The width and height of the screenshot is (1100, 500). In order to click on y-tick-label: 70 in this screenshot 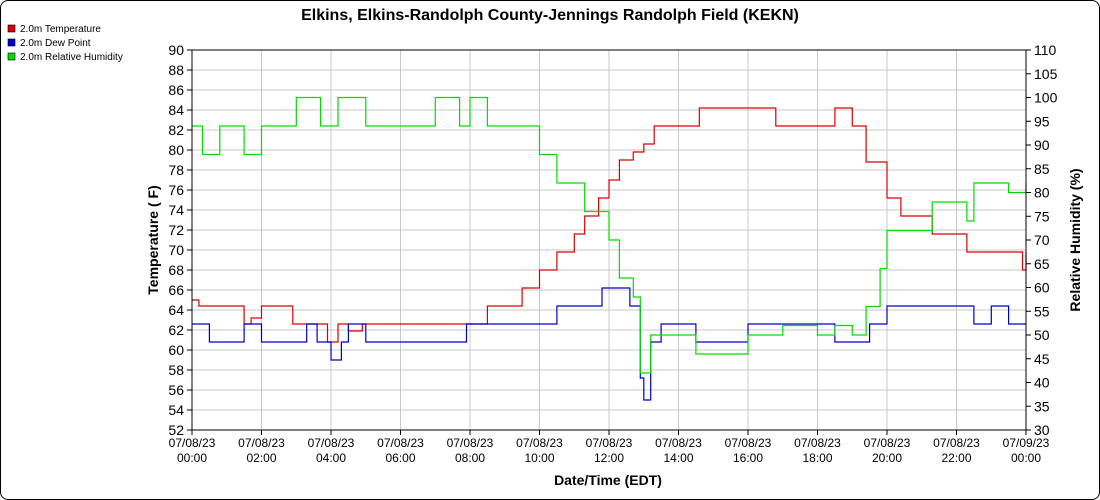, I will do `click(176, 250)`.